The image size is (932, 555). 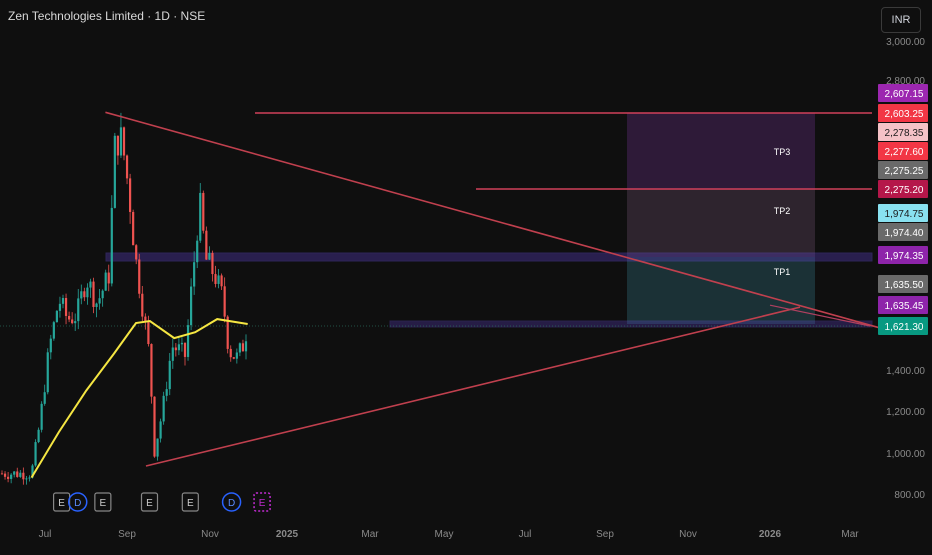 I want to click on x-tick-label: 2026, so click(x=770, y=534).